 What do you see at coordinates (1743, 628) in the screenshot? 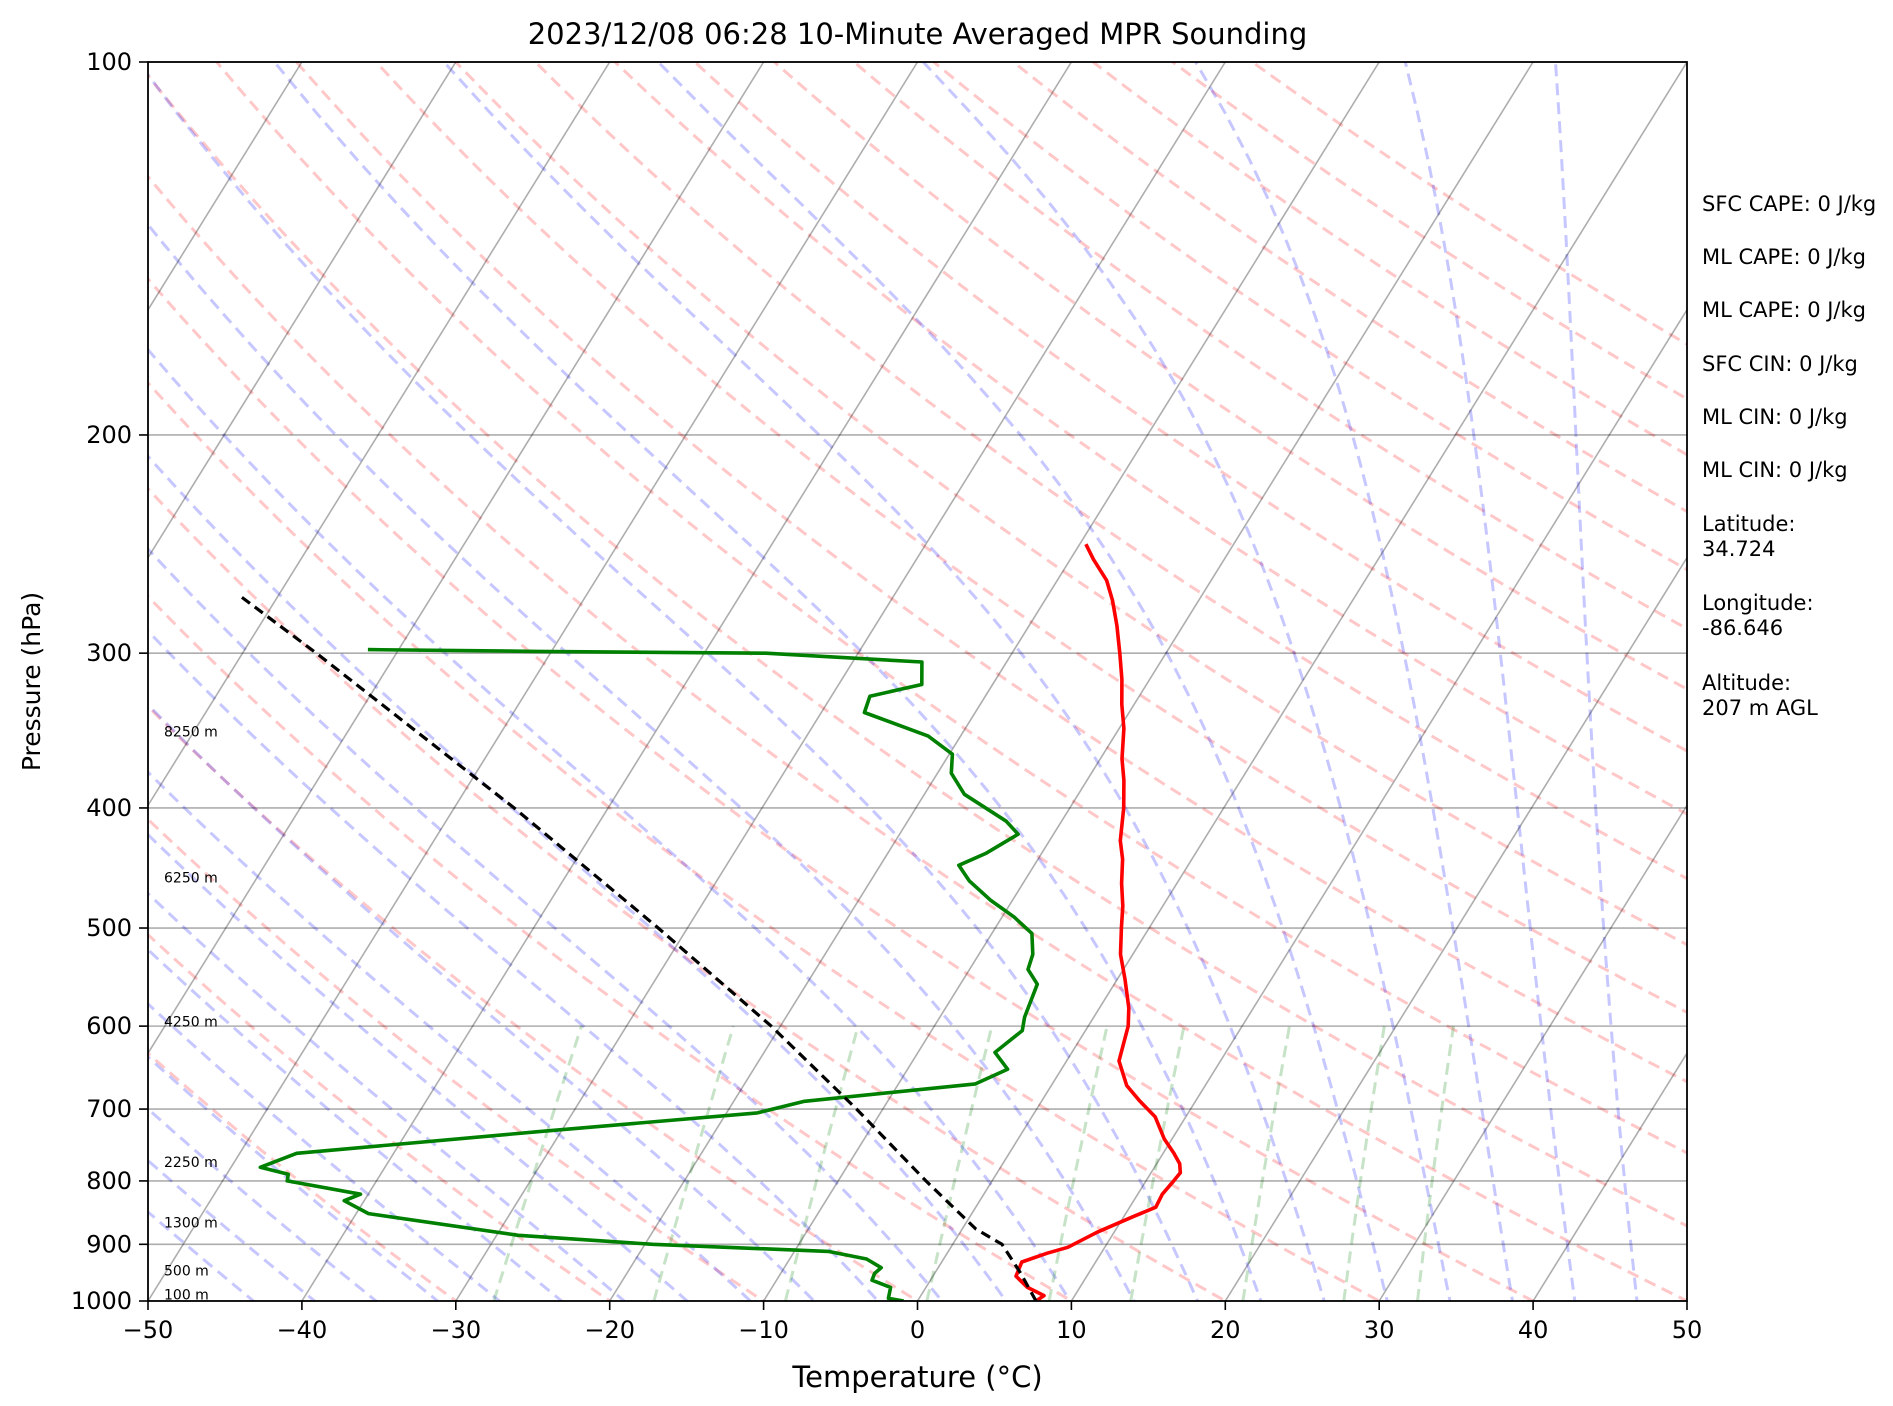
I see `longitude-value: -86.646` at bounding box center [1743, 628].